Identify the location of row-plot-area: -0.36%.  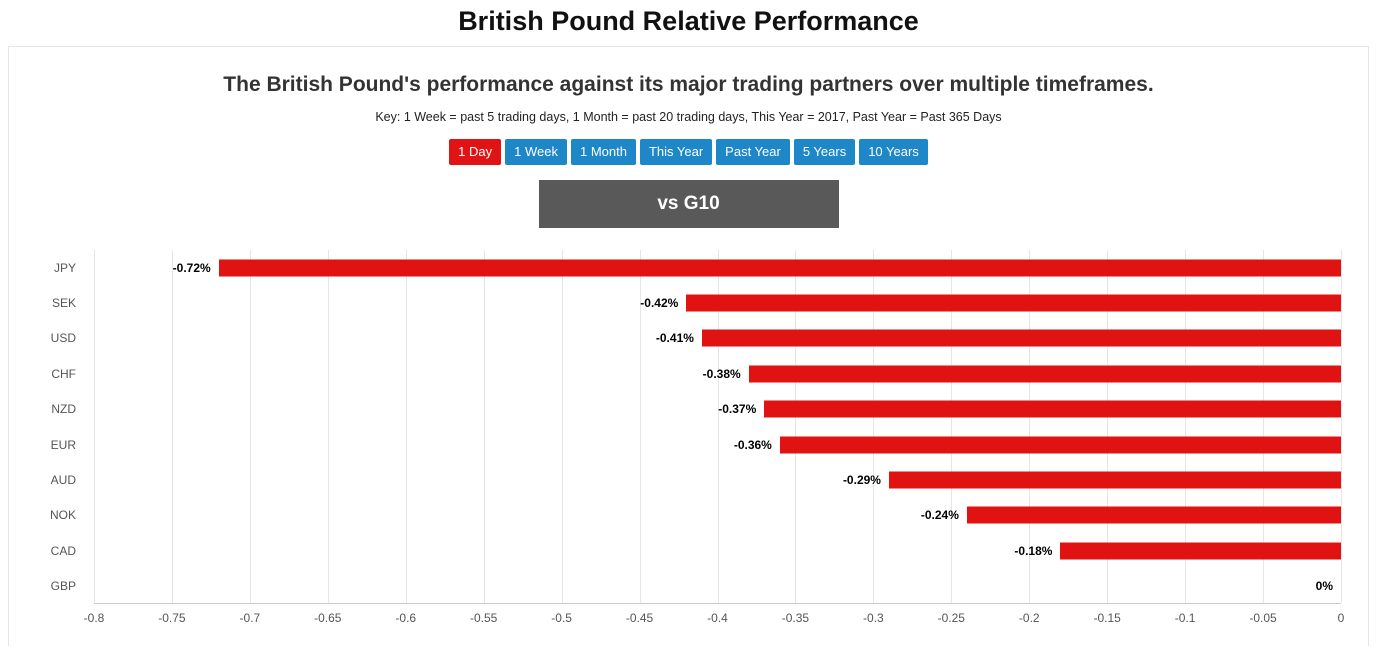
(717, 444).